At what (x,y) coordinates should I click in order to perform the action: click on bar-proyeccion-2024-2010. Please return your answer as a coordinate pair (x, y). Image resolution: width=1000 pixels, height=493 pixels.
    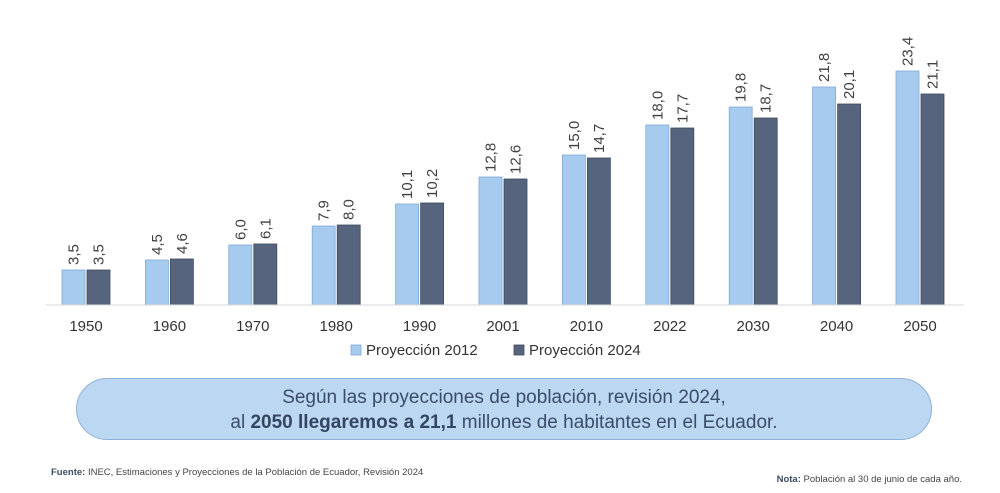
    Looking at the image, I should click on (599, 231).